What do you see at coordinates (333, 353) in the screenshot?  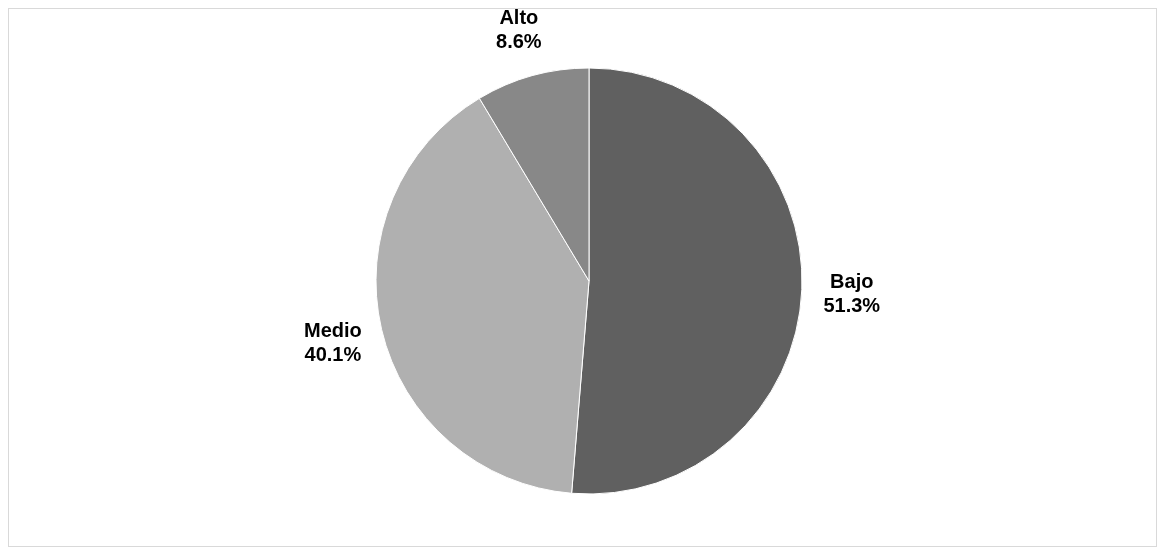 I see `data-label: 40.1%` at bounding box center [333, 353].